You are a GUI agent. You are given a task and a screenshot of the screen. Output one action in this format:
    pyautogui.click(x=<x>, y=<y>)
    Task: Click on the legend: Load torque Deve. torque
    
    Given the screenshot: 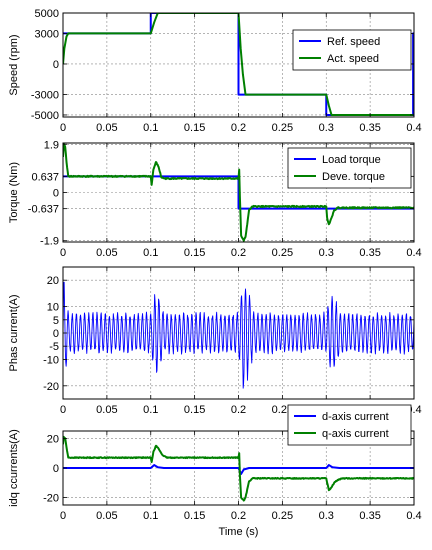 What is the action you would take?
    pyautogui.click(x=349, y=168)
    